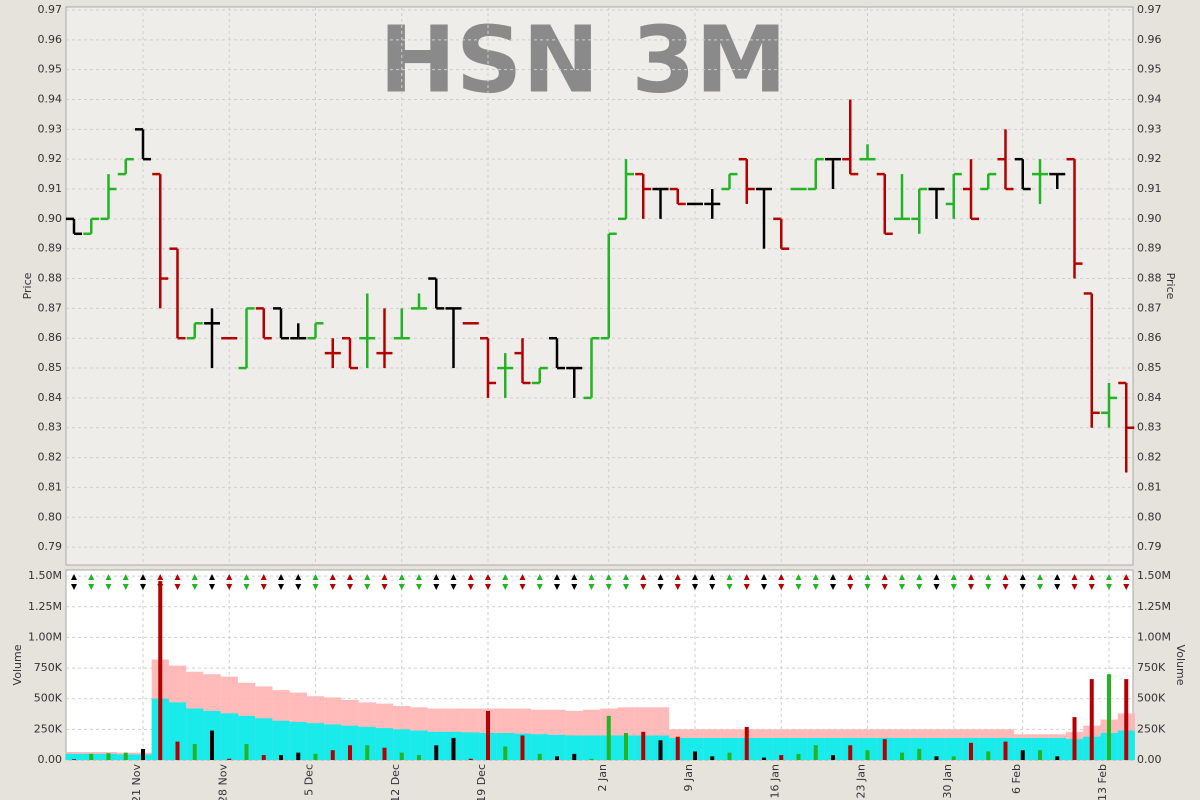  Describe the element at coordinates (1154, 606) in the screenshot. I see `y-tick-label: 1.25M` at that location.